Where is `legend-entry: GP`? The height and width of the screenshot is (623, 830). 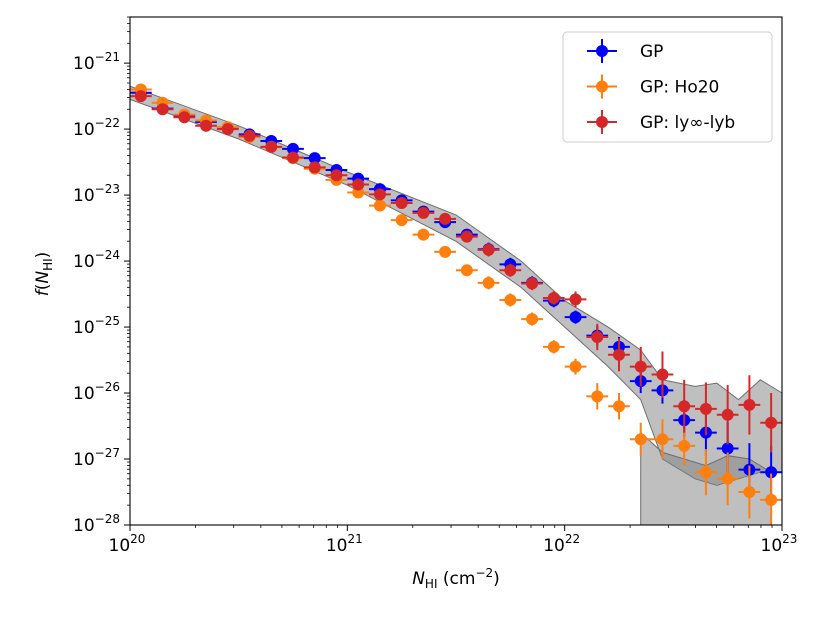
legend-entry: GP is located at coordinates (625, 51).